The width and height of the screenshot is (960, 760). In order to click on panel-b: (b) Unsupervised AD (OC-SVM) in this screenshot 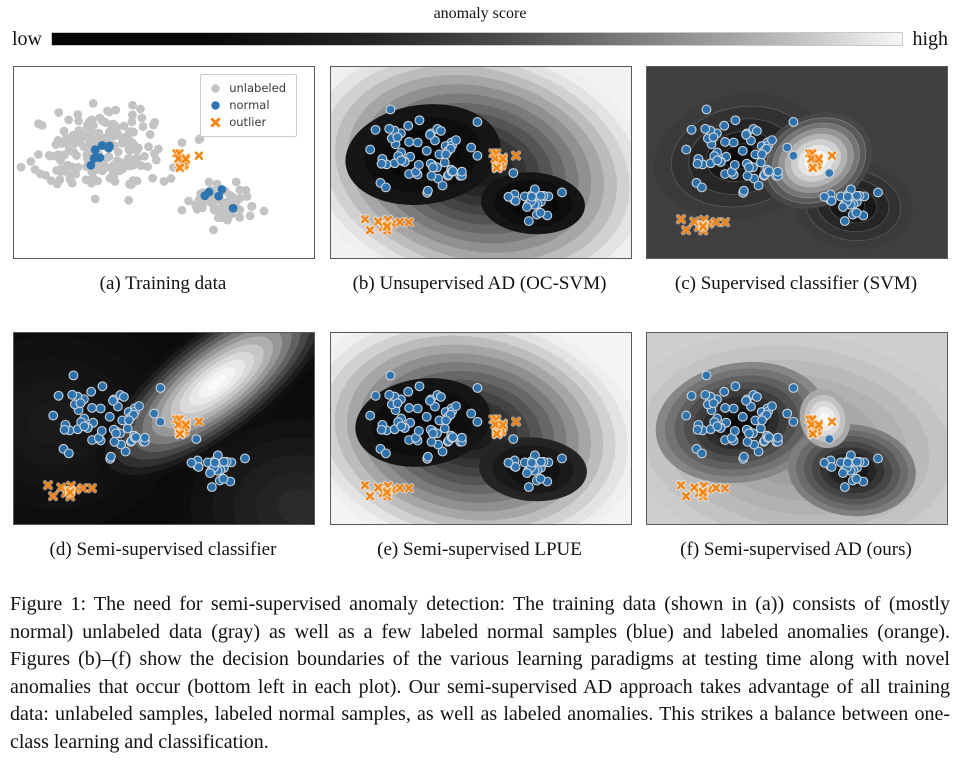, I will do `click(480, 181)`.